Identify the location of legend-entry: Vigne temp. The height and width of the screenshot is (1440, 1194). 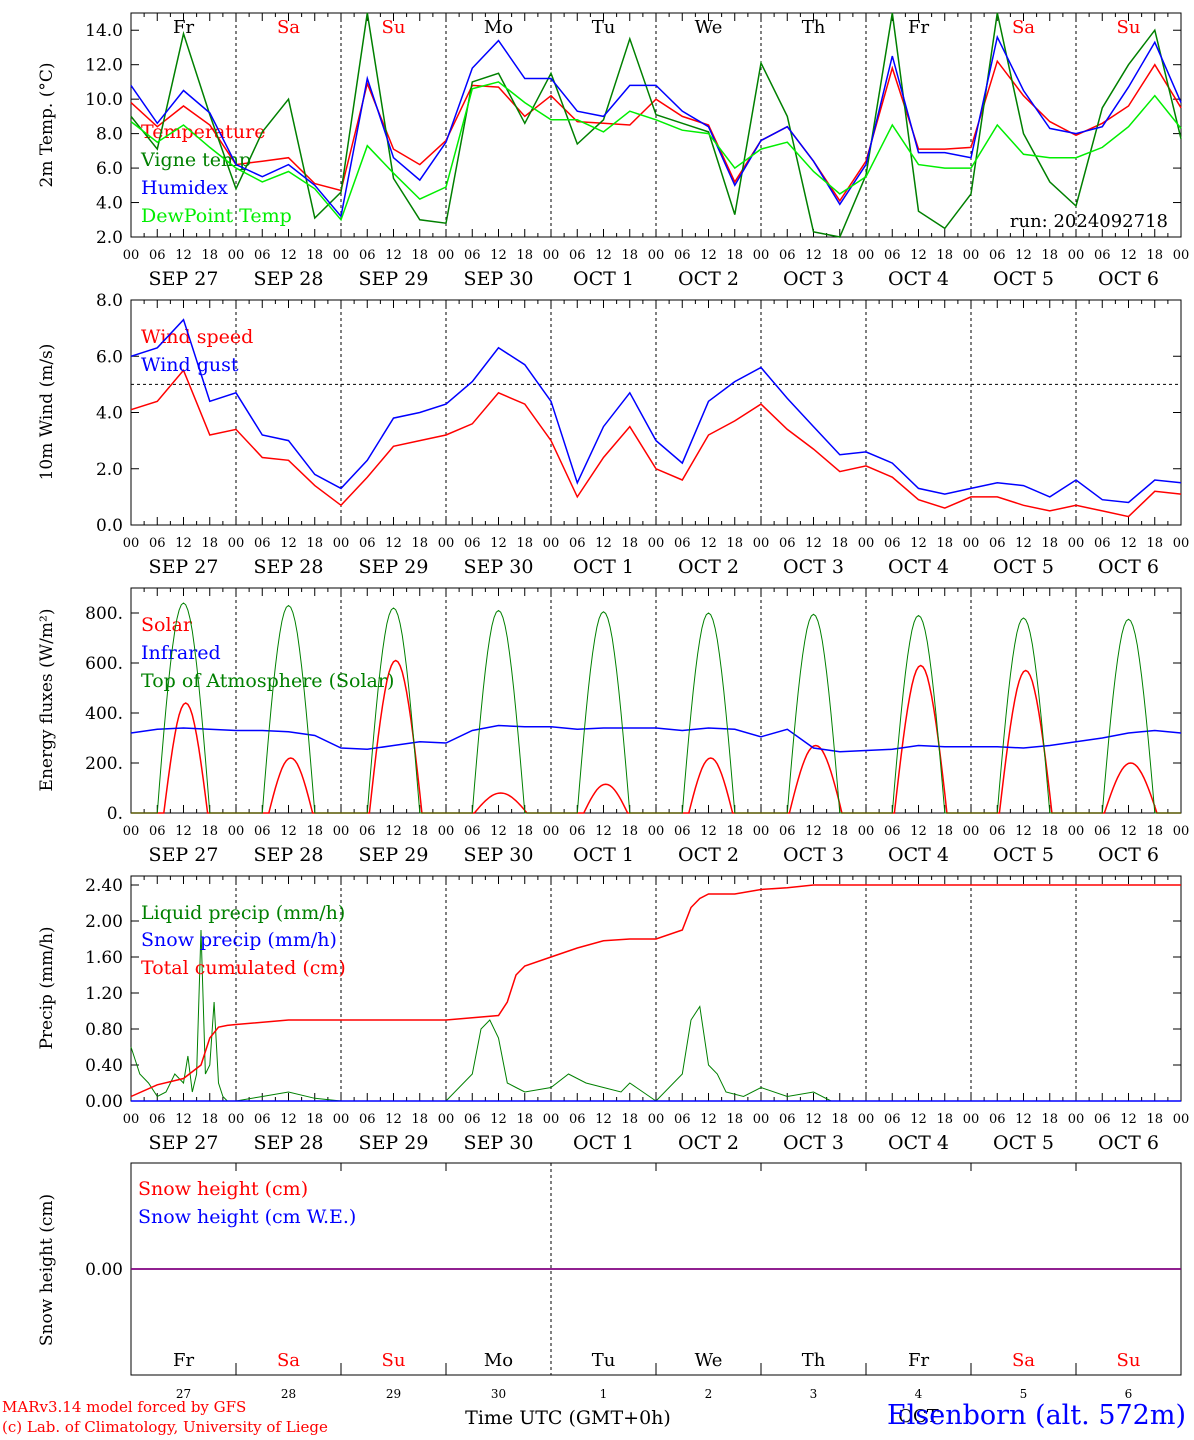
(195, 160).